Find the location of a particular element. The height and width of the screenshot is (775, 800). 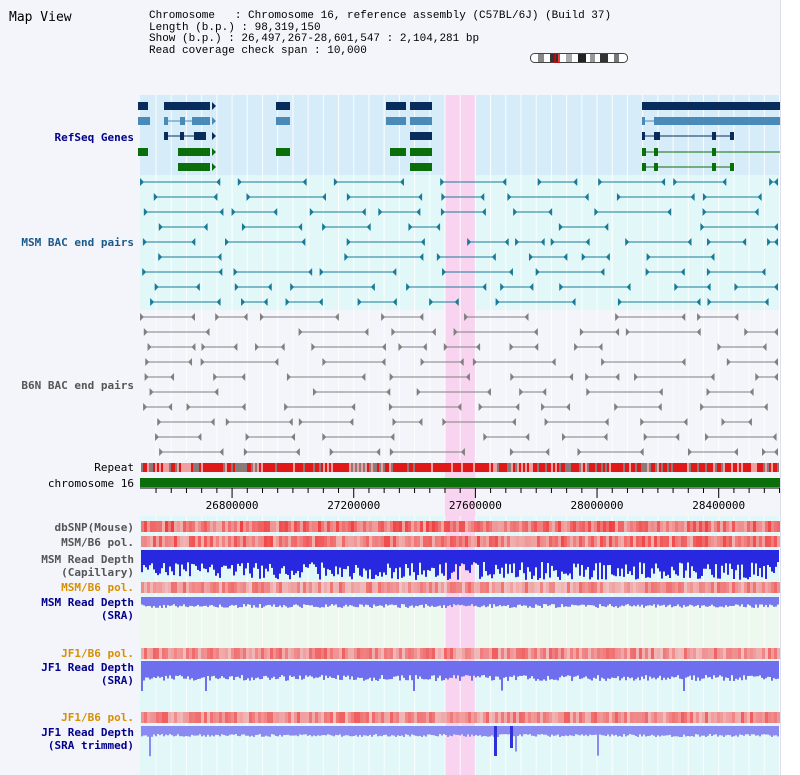

msm-b6-pol-label: MSM/B6 pol. is located at coordinates (97, 542).